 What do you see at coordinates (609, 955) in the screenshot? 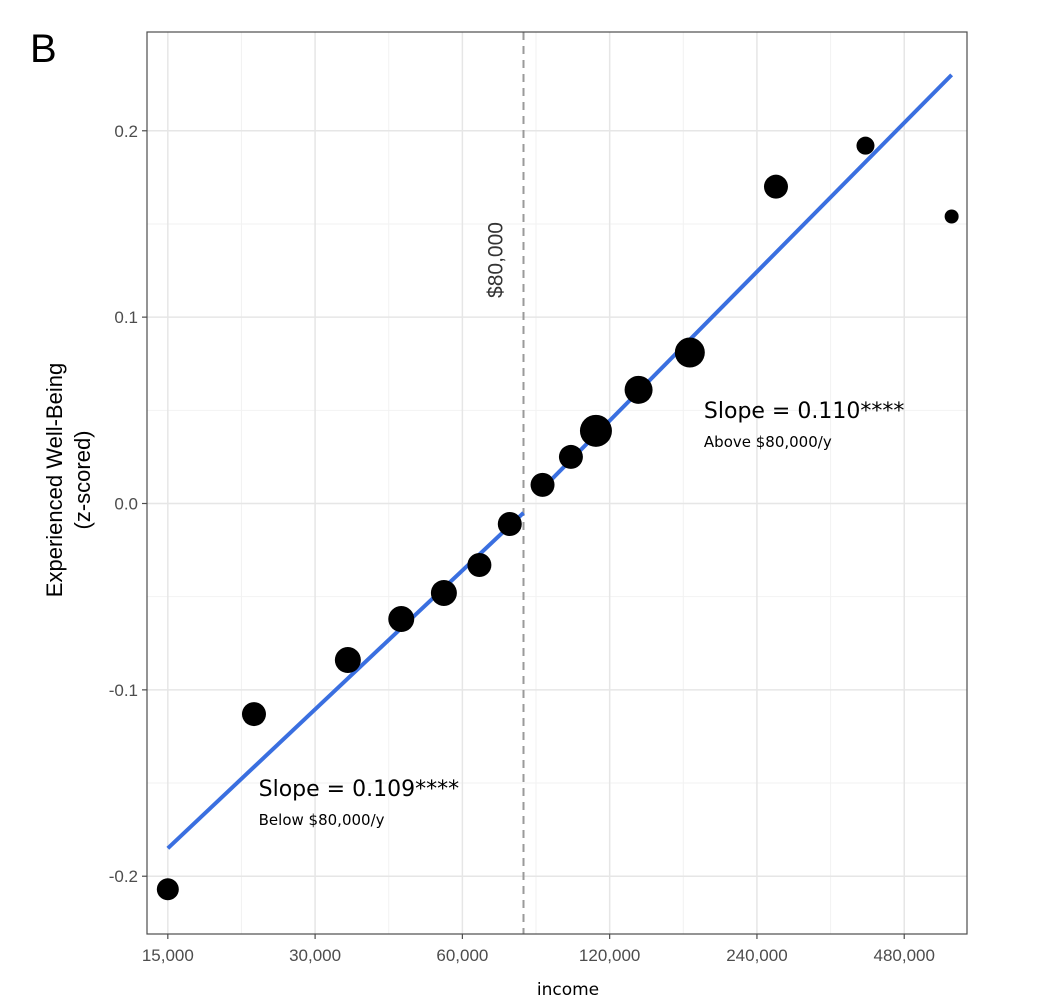
I see `x-tick-label: 120,000` at bounding box center [609, 955].